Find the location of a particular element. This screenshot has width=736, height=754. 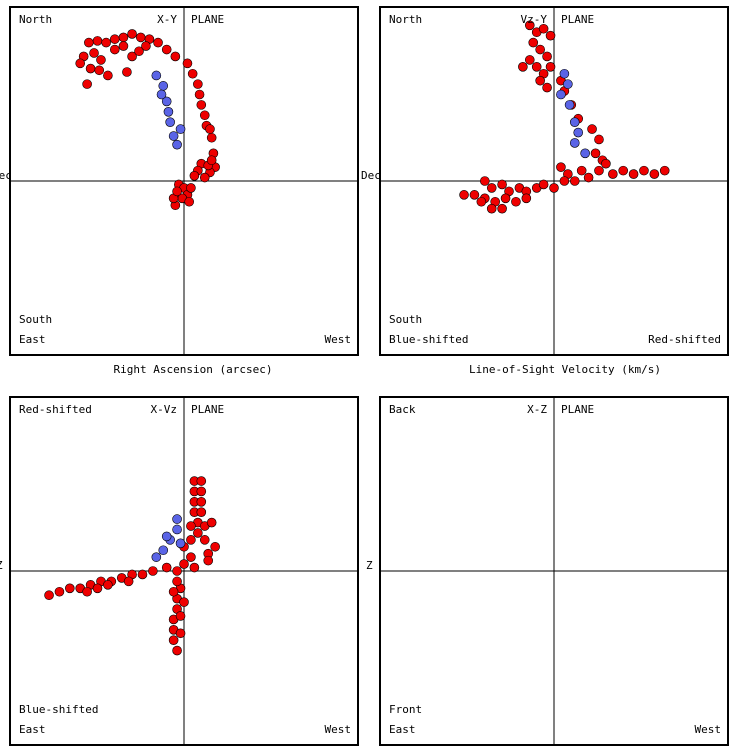

x-axis-label: Line-of-Sight Velocity (km/s) is located at coordinates (565, 369).